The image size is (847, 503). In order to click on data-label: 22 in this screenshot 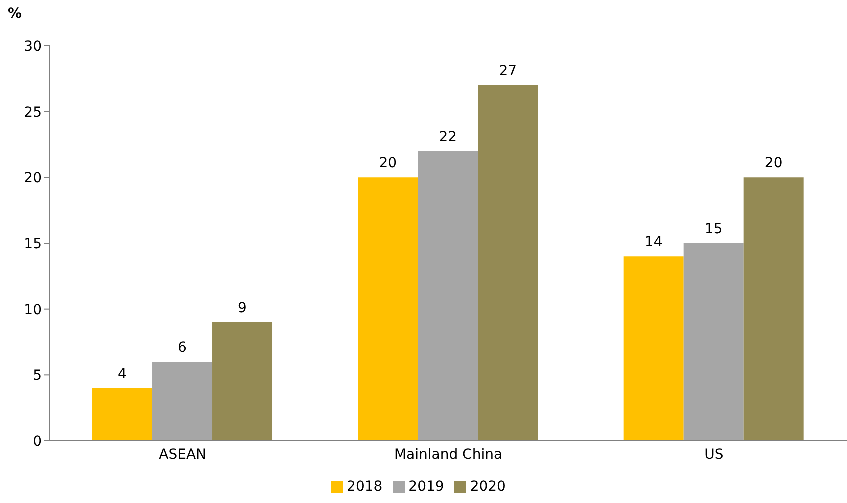, I will do `click(448, 137)`.